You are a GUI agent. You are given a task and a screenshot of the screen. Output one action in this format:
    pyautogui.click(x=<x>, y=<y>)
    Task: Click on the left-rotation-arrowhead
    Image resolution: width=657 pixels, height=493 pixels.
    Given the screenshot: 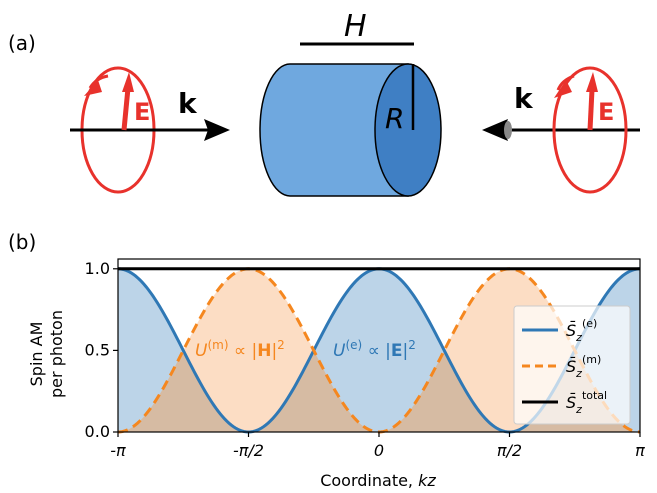 What is the action you would take?
    pyautogui.click(x=93, y=88)
    